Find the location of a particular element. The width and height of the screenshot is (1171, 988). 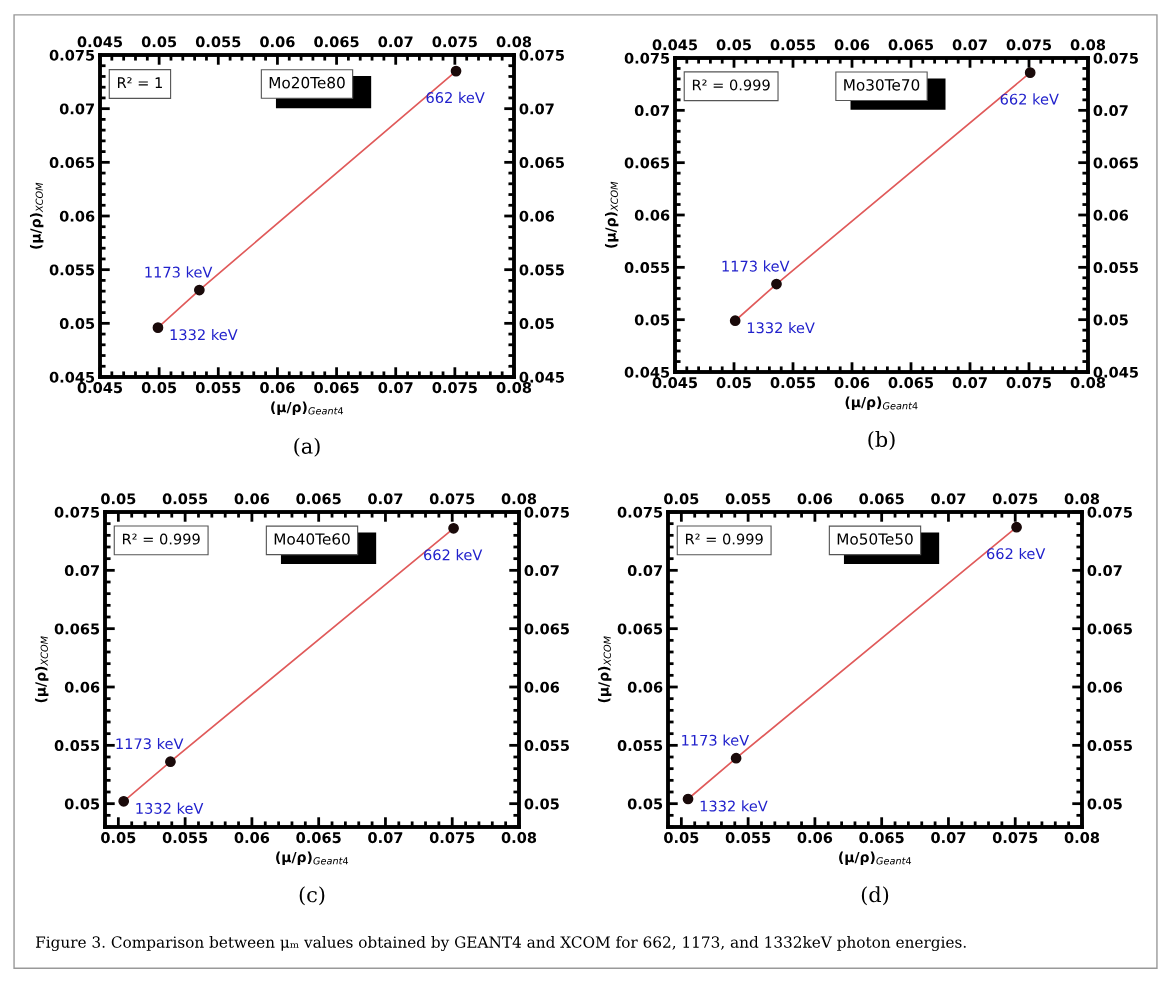

text: (a) is located at coordinates (307, 447).